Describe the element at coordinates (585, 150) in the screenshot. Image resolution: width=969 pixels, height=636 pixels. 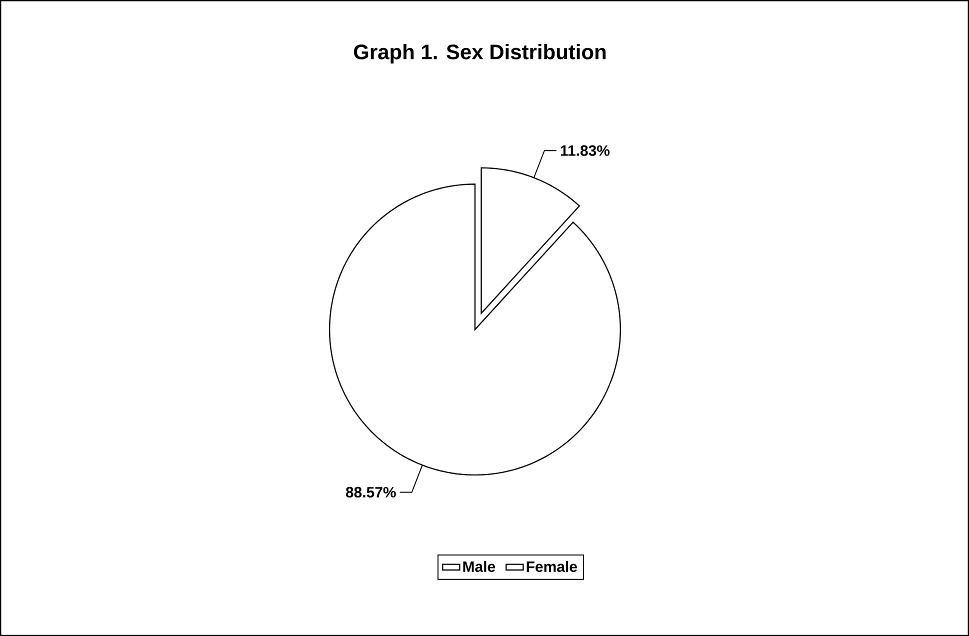
I see `data-label: 11.83%` at that location.